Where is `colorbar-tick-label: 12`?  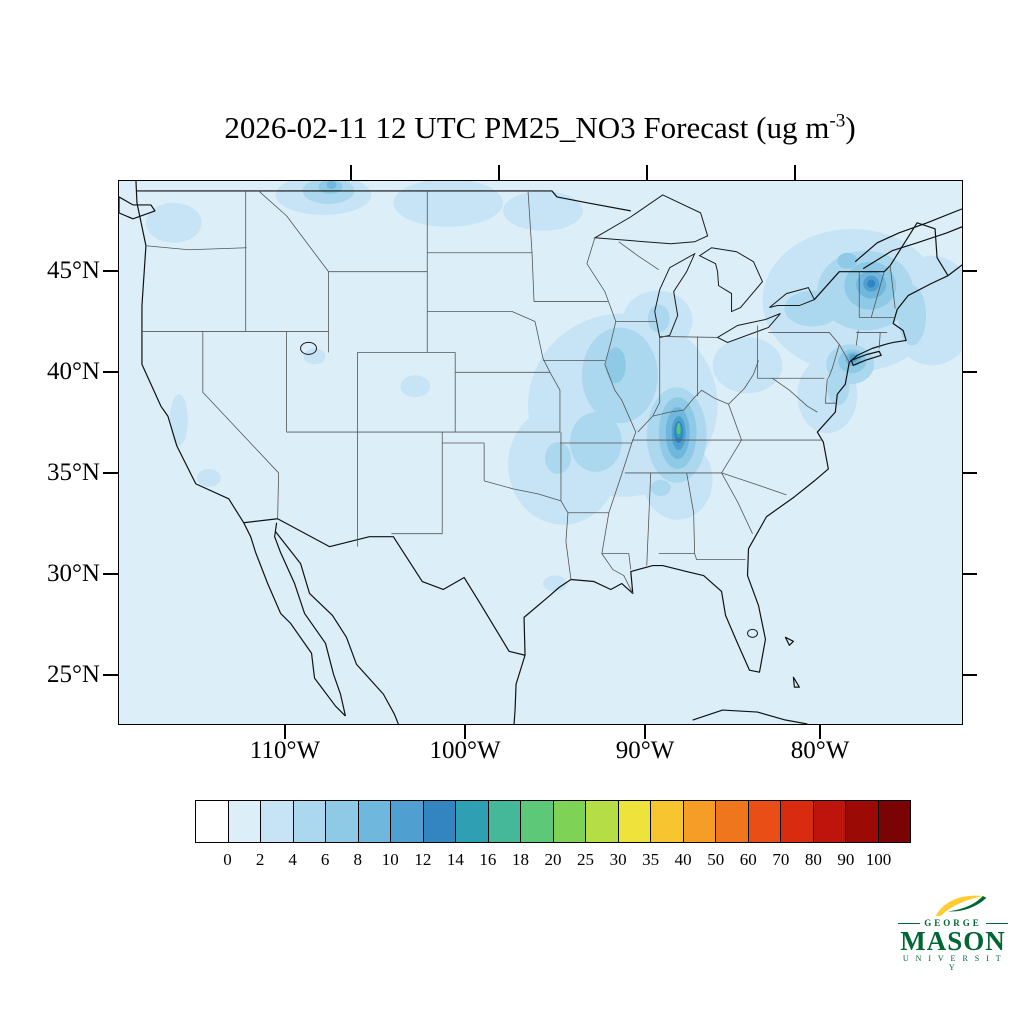
colorbar-tick-label: 12 is located at coordinates (423, 859).